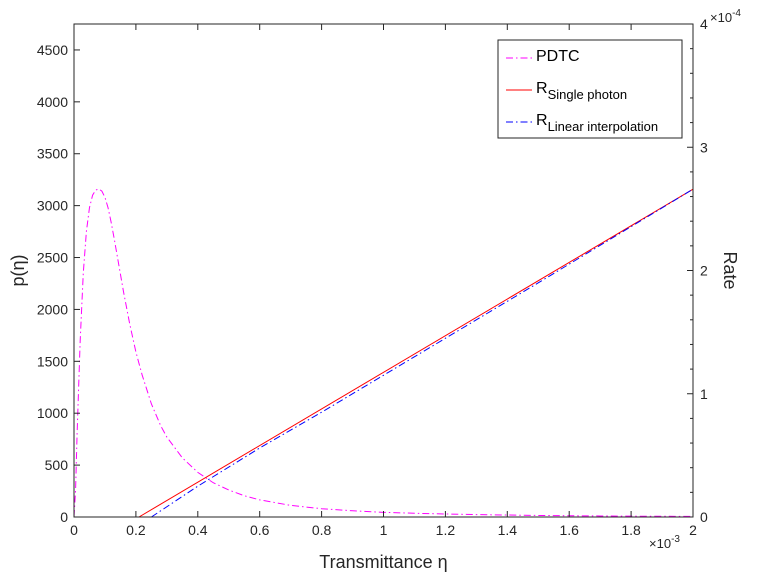  I want to click on right-y-tick-label-1: 1, so click(704, 394).